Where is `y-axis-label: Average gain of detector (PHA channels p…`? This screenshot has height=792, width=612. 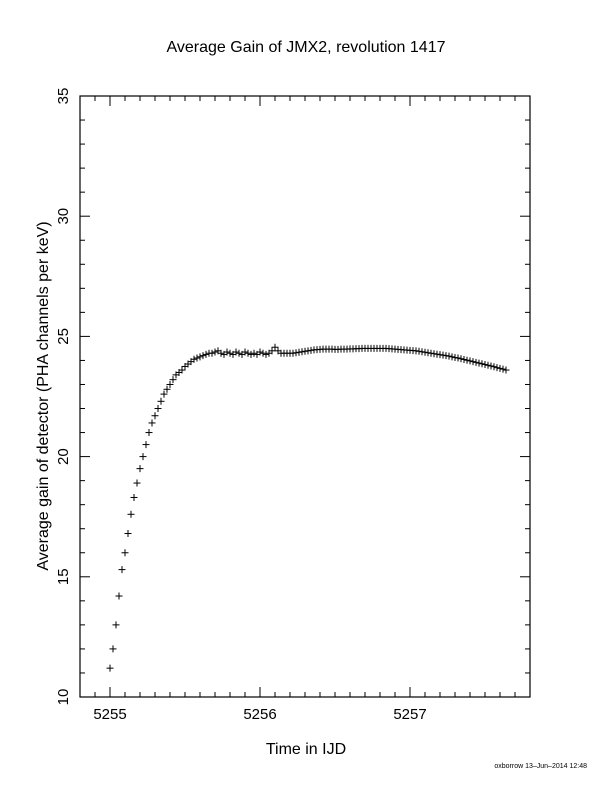 y-axis-label: Average gain of detector (PHA channels p… is located at coordinates (43, 395).